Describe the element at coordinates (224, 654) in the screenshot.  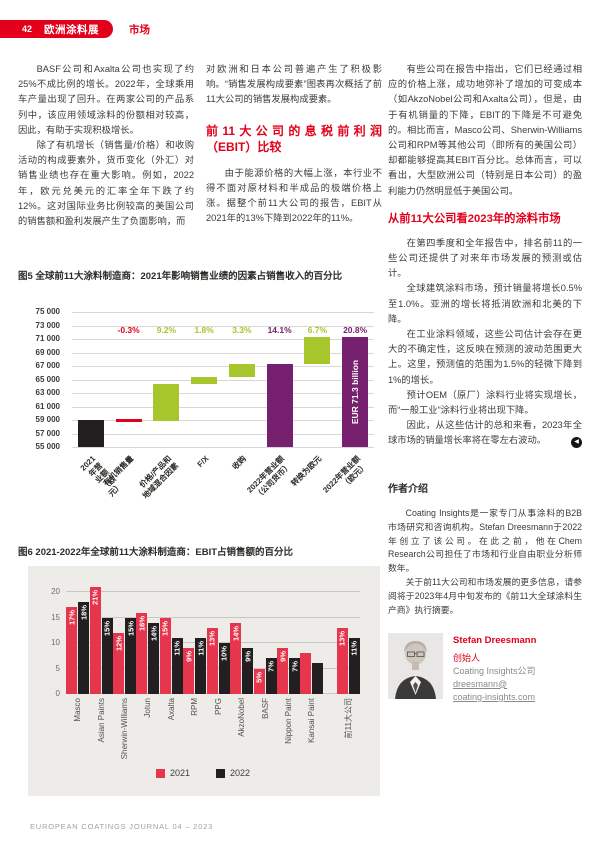
I see `bar-value-label: 10%` at that location.